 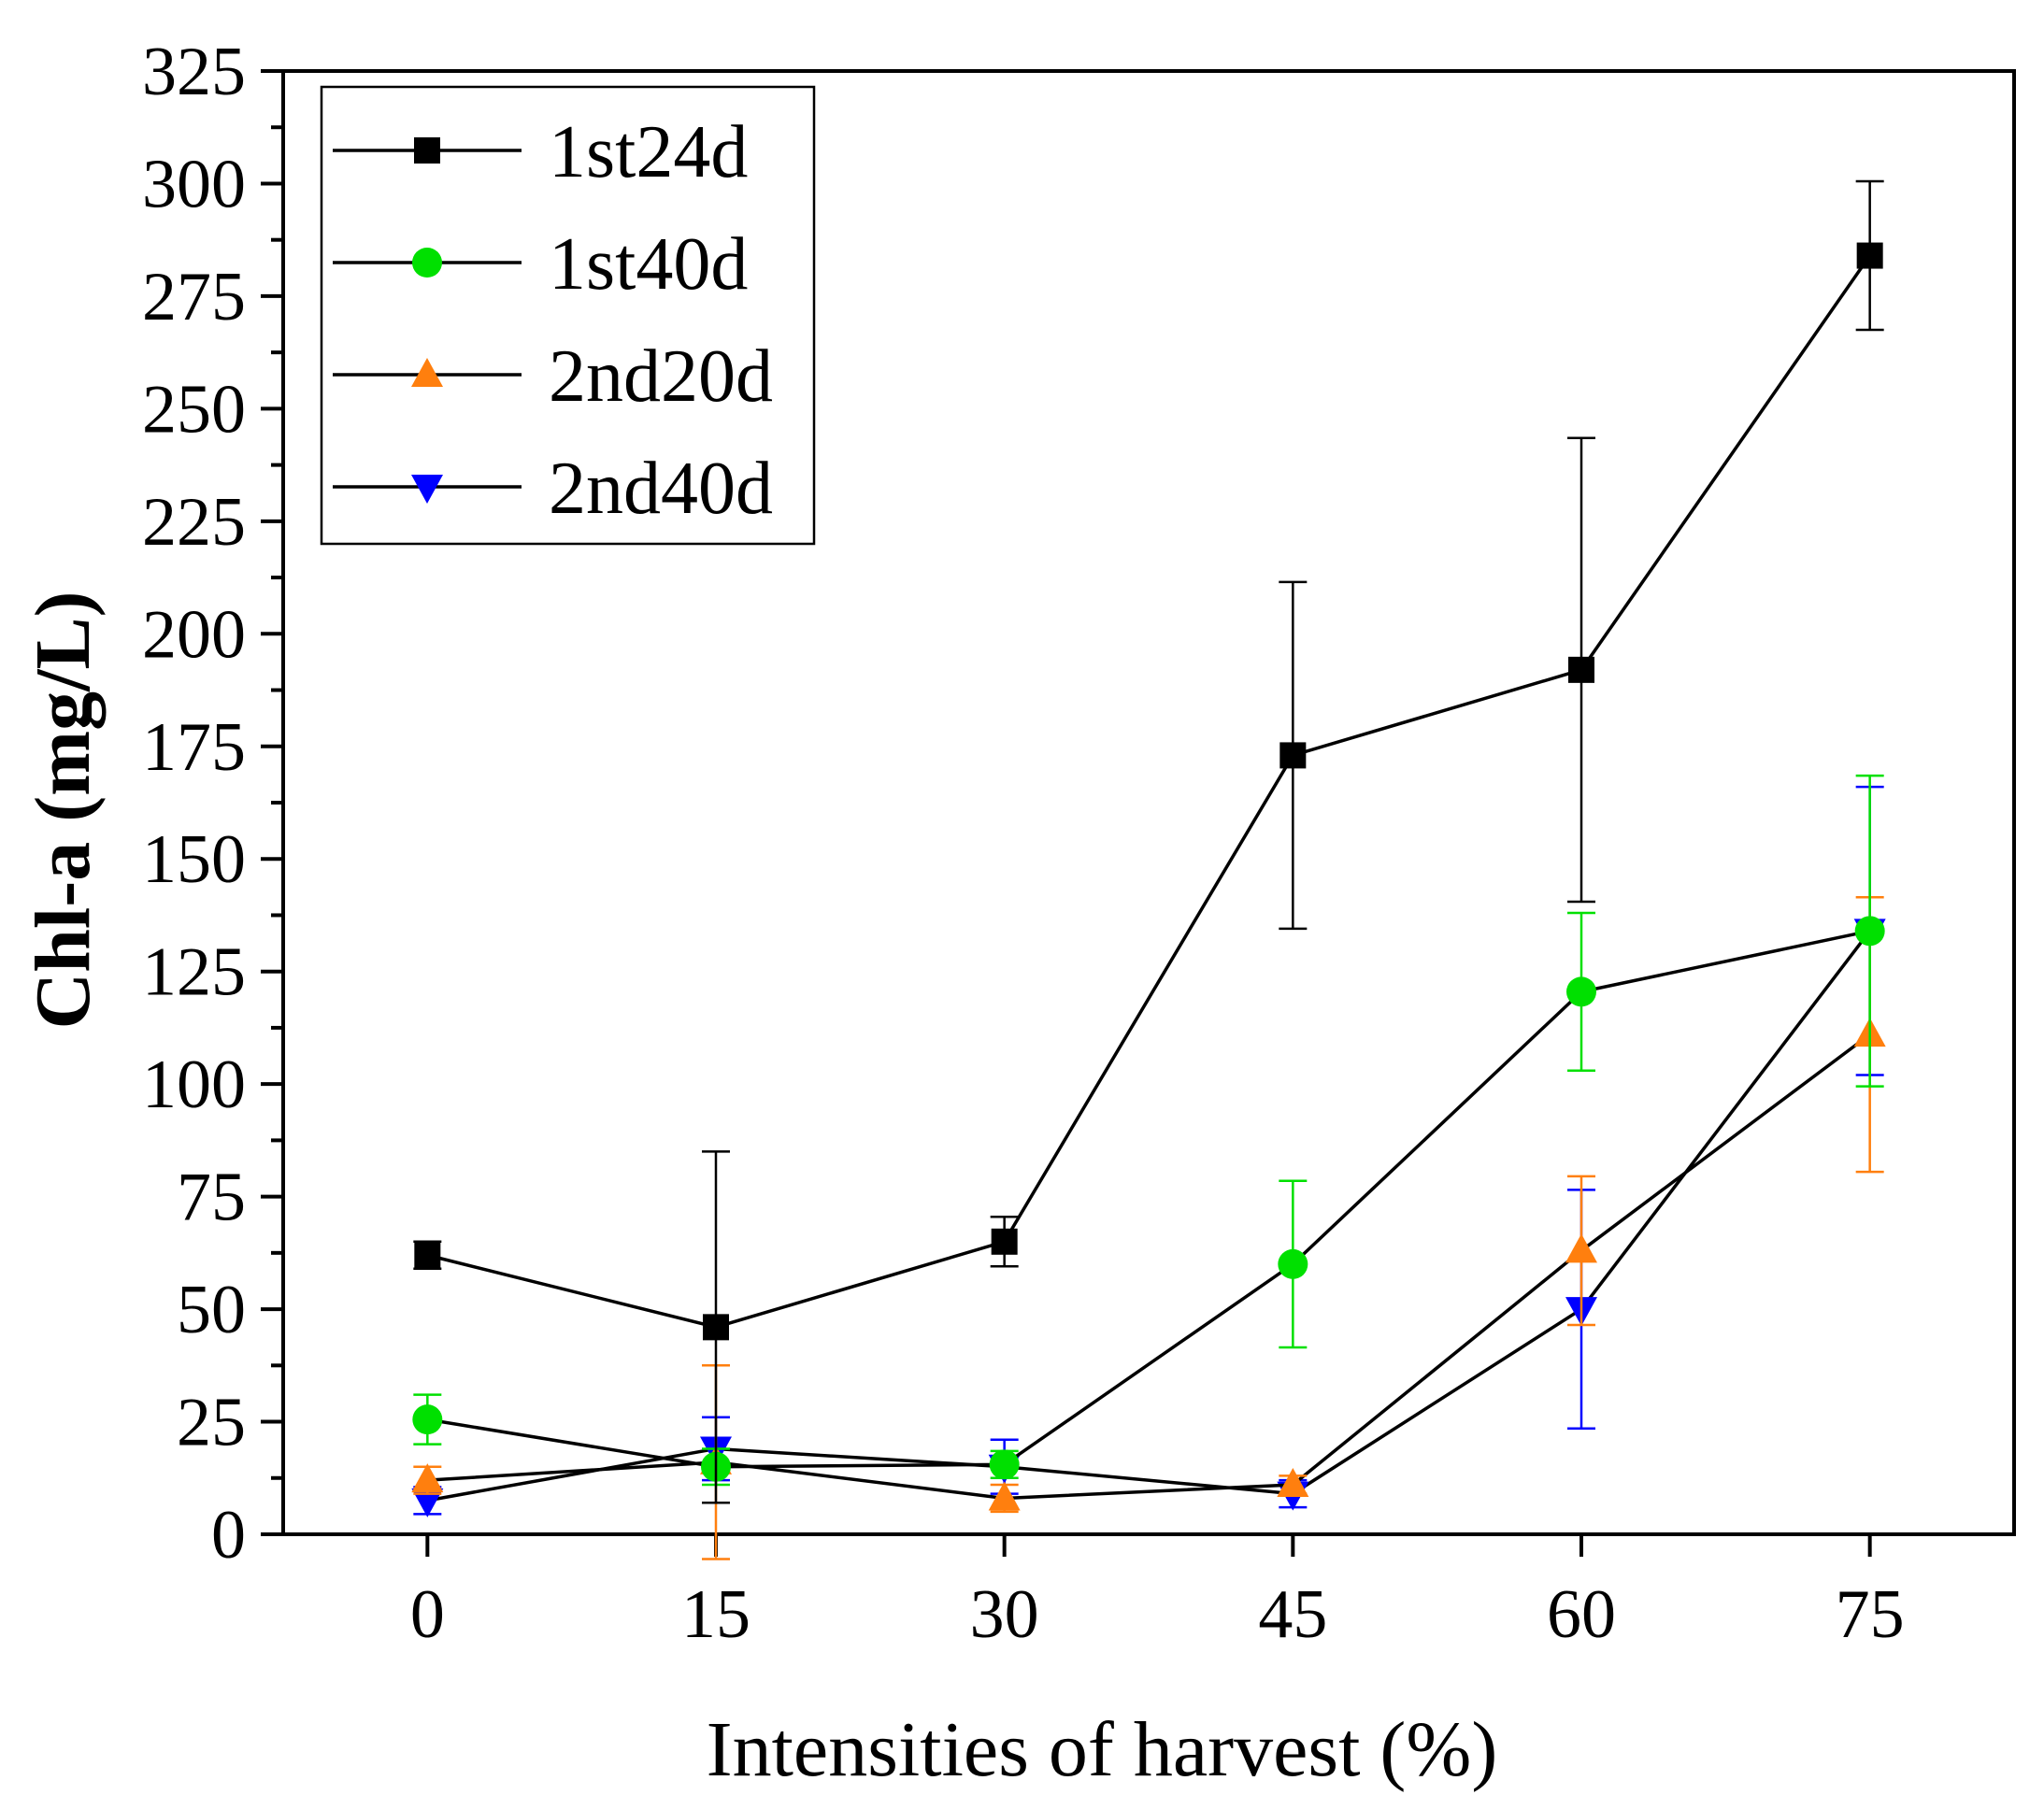 I want to click on y-tick-label: 300, so click(x=194, y=184).